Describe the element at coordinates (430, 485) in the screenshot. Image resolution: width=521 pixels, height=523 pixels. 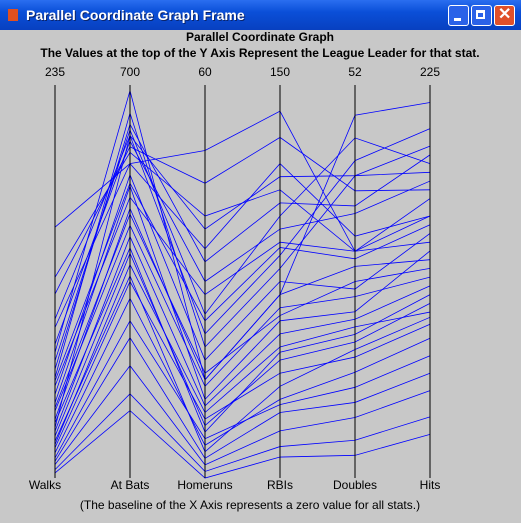
I see `axis-name: Hits` at that location.